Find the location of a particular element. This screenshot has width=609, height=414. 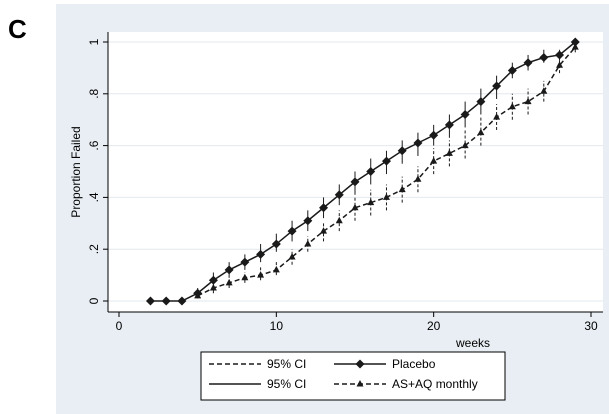

x-axis-title: weeks is located at coordinates (472, 343).